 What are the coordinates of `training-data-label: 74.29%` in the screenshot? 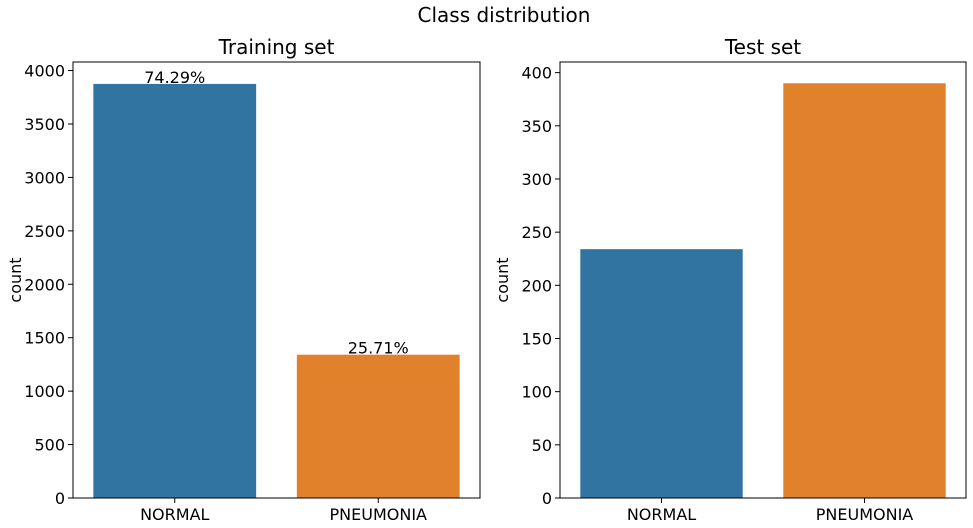 It's located at (174, 77).